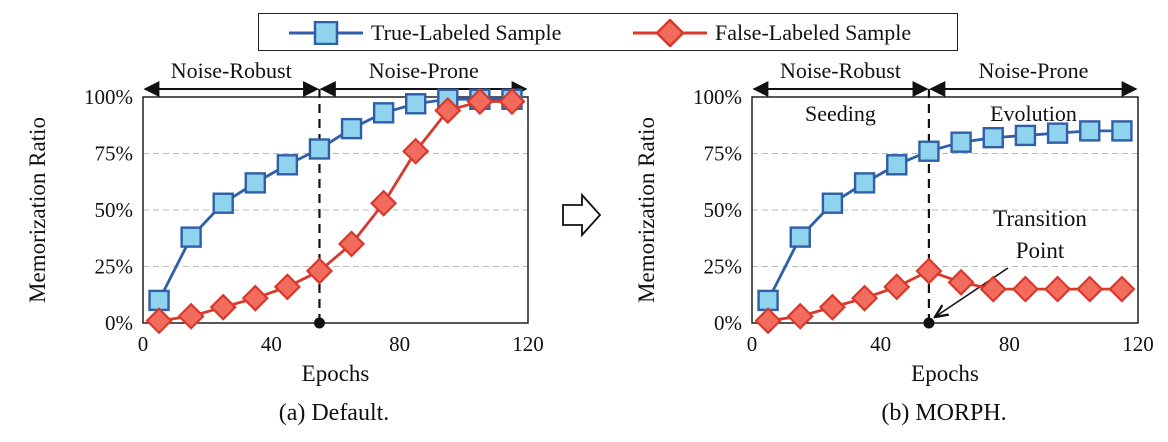 This screenshot has width=1168, height=442. I want to click on annotation-text-line: Point, so click(1040, 250).